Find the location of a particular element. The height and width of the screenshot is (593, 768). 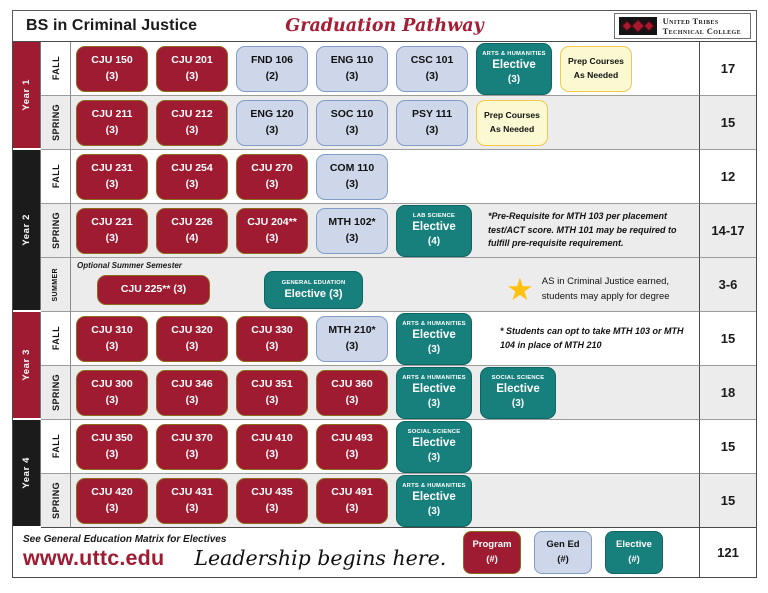

course-box: CJU 431 (3) is located at coordinates (192, 500).